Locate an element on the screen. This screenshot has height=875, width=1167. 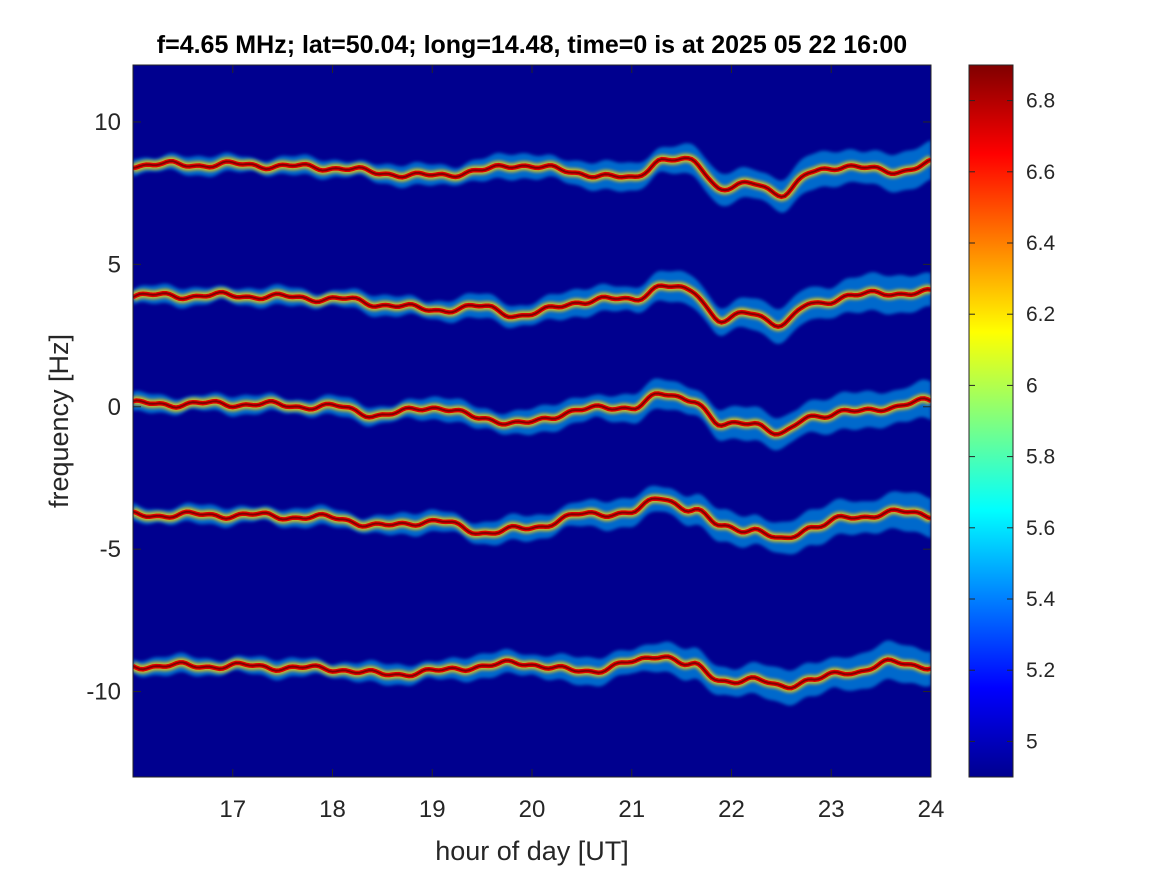
colorbar-tick-label: 6.6 is located at coordinates (1040, 172).